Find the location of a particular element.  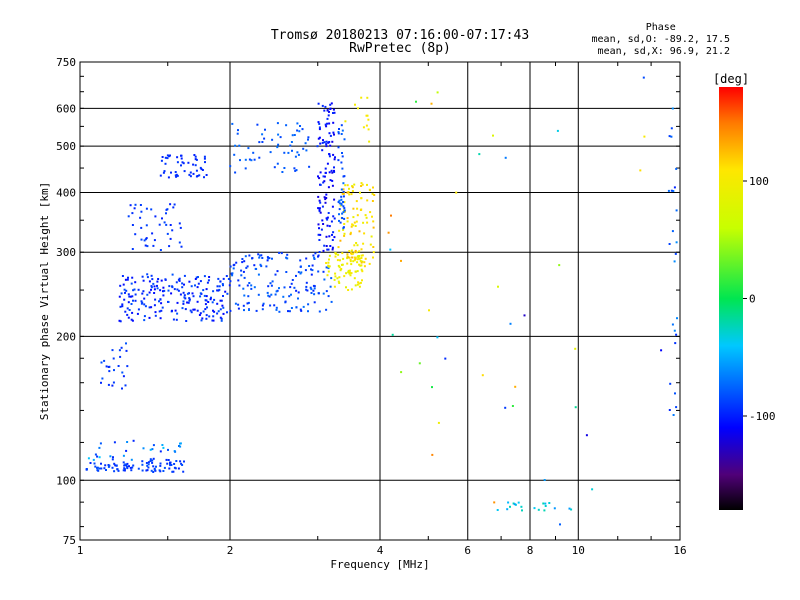

scatter-cluster is located at coordinates (357, 119).